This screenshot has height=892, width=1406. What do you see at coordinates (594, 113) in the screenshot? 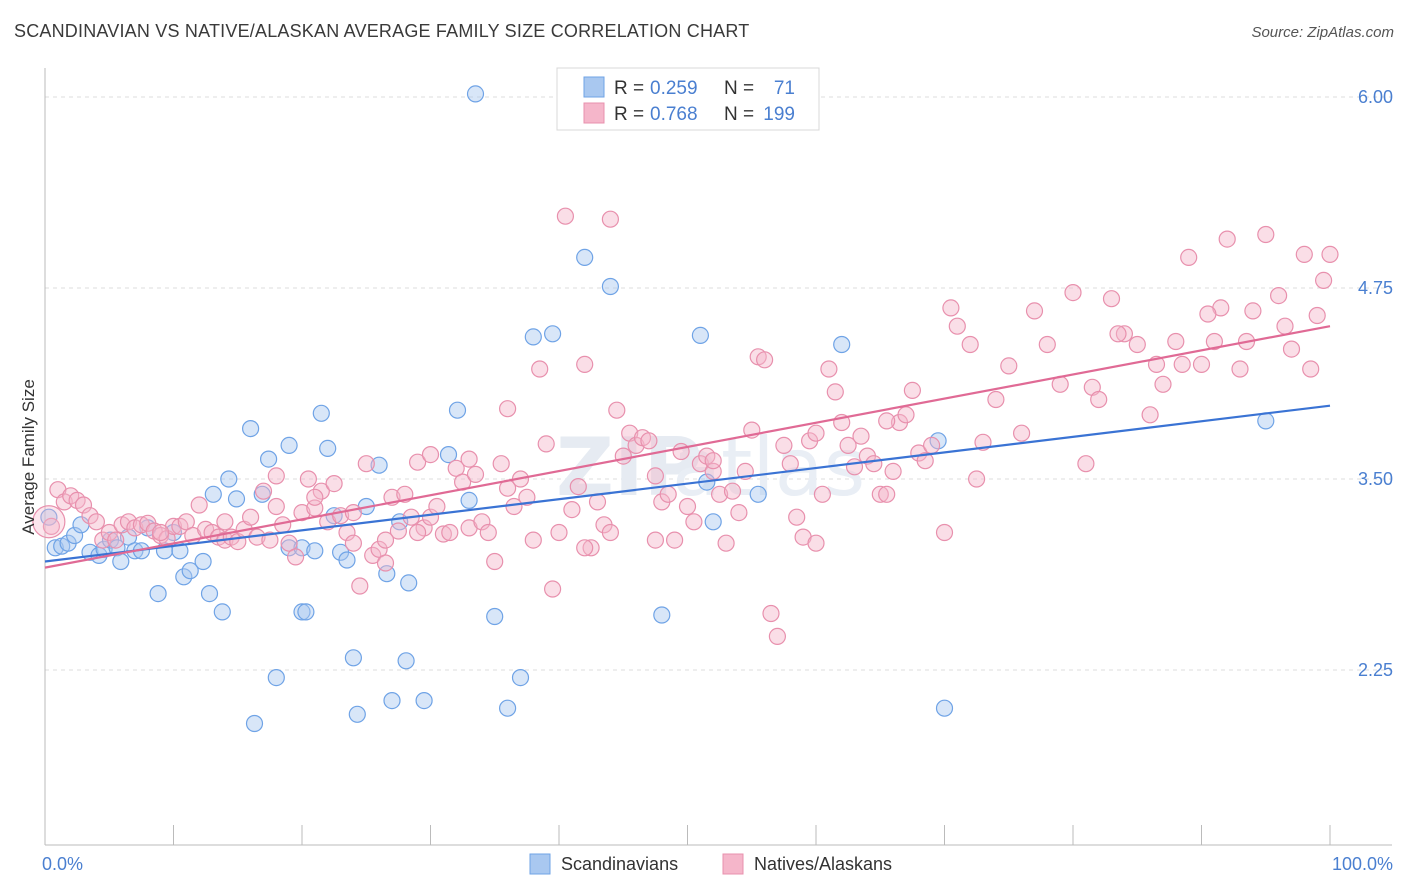
I see `legend-swatch-natives` at bounding box center [594, 113].